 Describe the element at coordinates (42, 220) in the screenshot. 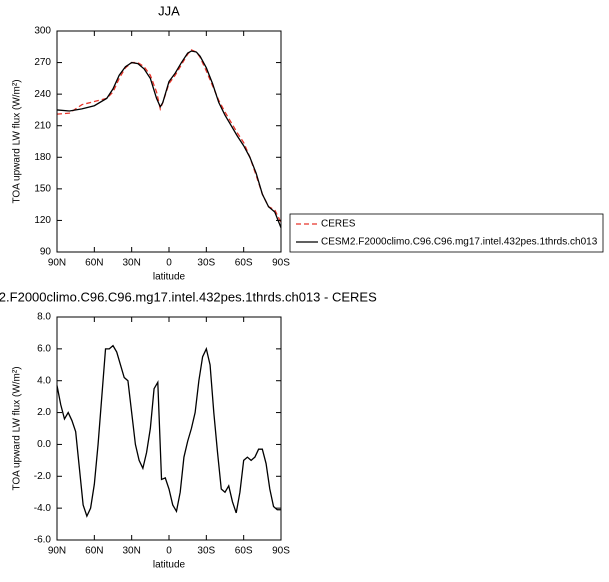

I see `y-tick-label: 120` at that location.